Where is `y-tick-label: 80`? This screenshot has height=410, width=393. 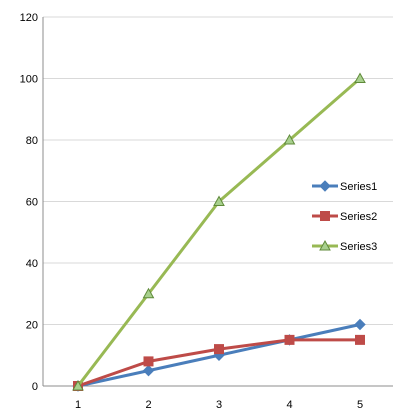
y-tick-label: 80 is located at coordinates (32, 141).